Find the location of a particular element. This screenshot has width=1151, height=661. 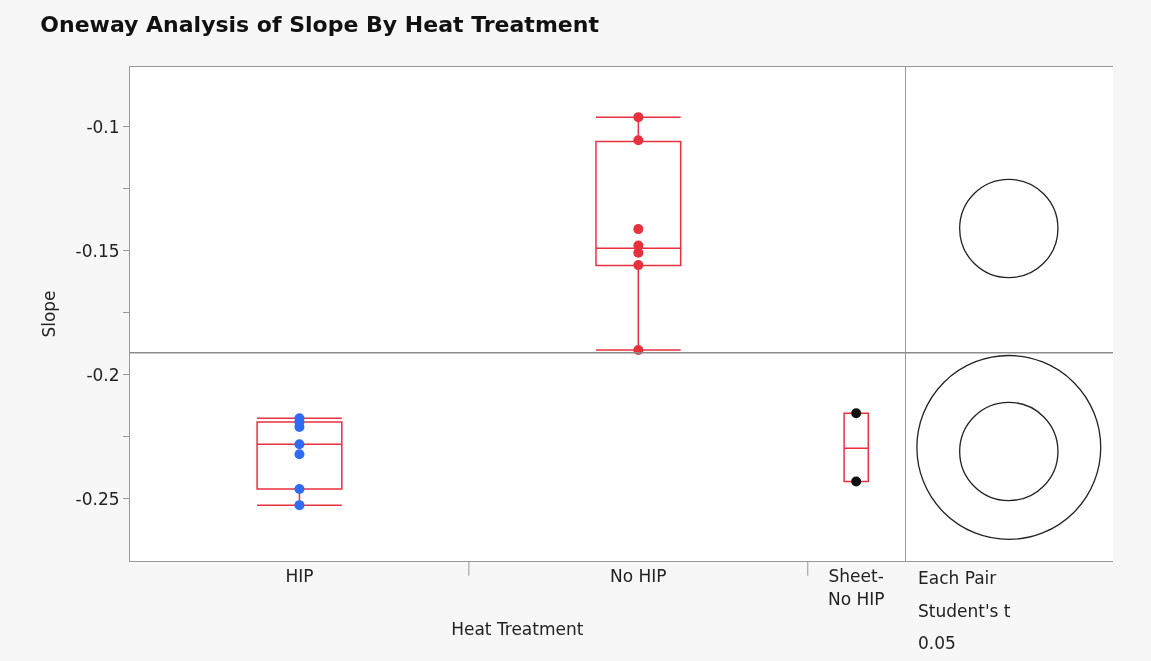

y-tick-label: -0.25 is located at coordinates (97, 498).